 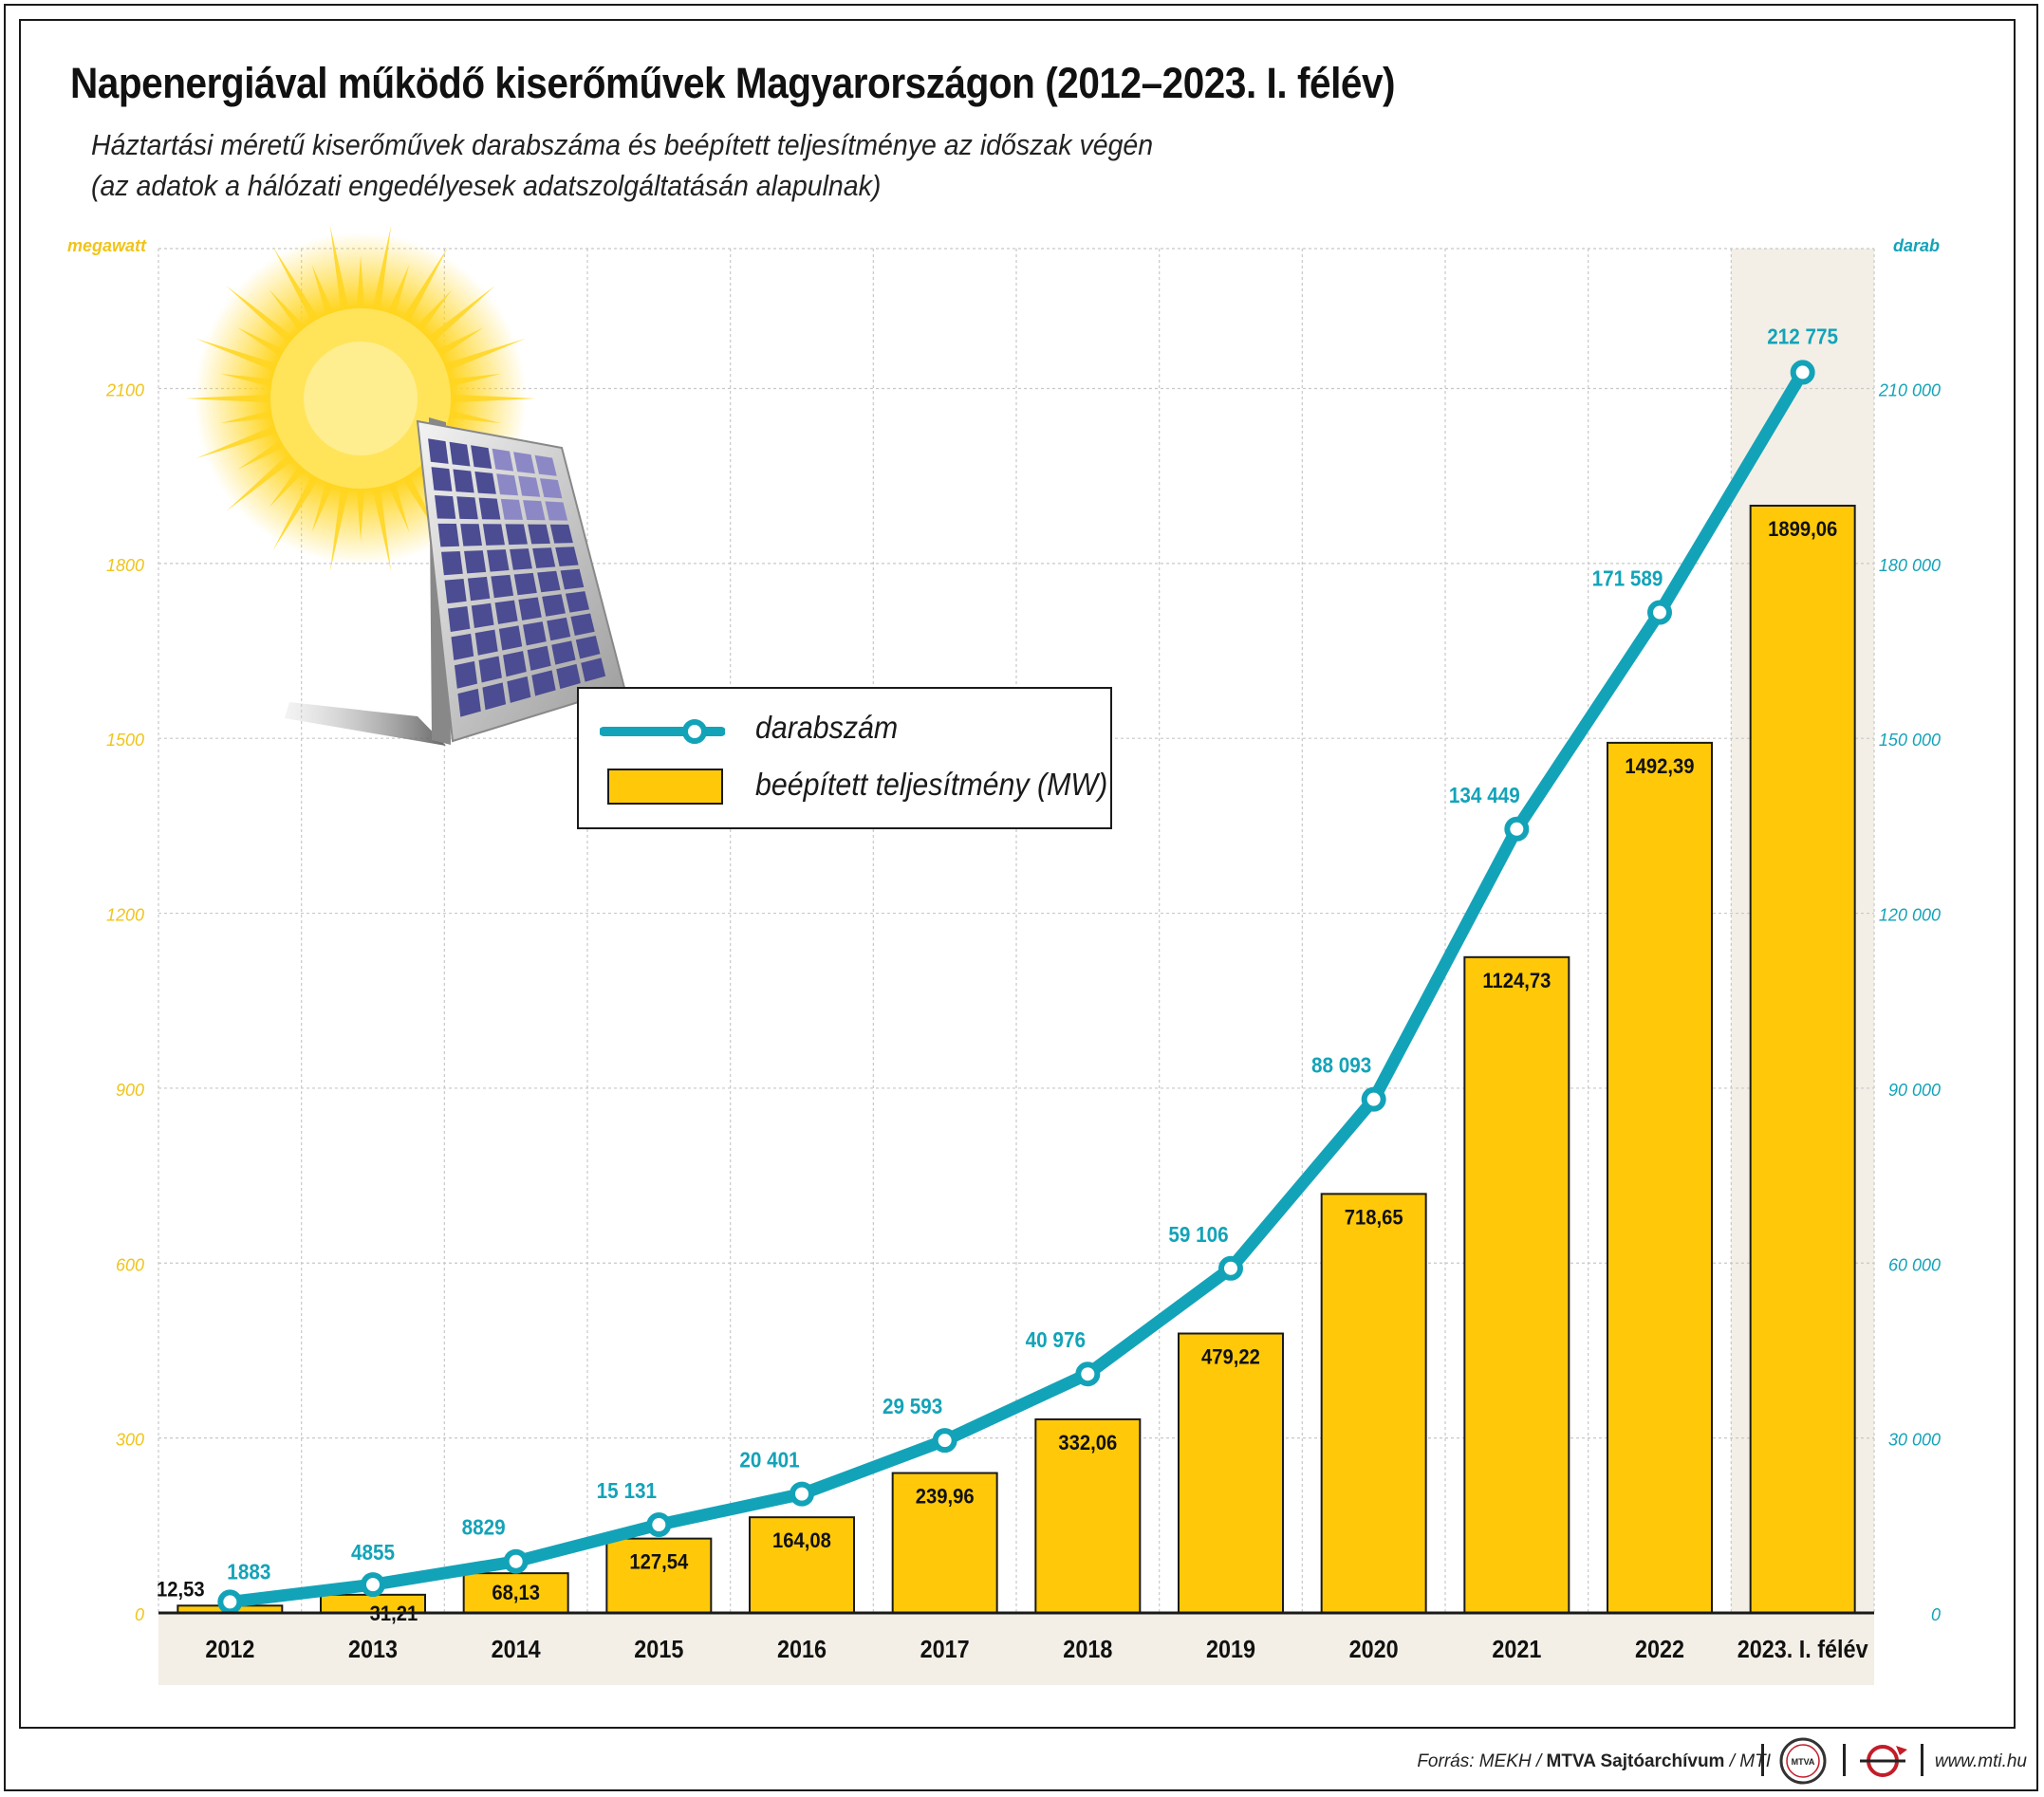 I want to click on left-tick-label: 600, so click(x=130, y=1264).